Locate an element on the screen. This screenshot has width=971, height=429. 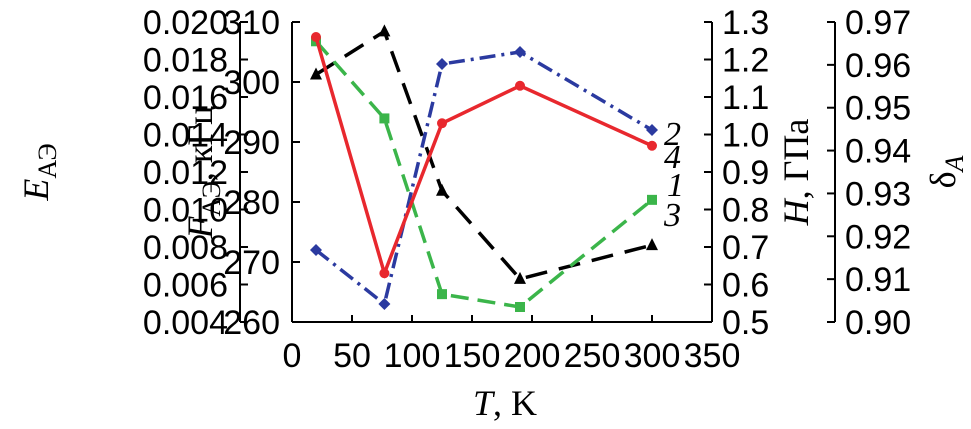
x-tick-label: 200 is located at coordinates (532, 356).